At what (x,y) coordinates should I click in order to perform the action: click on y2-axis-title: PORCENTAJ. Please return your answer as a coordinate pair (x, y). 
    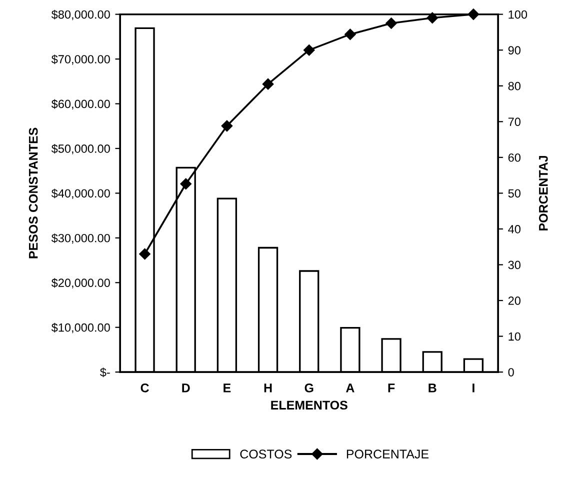
    Looking at the image, I should click on (543, 193).